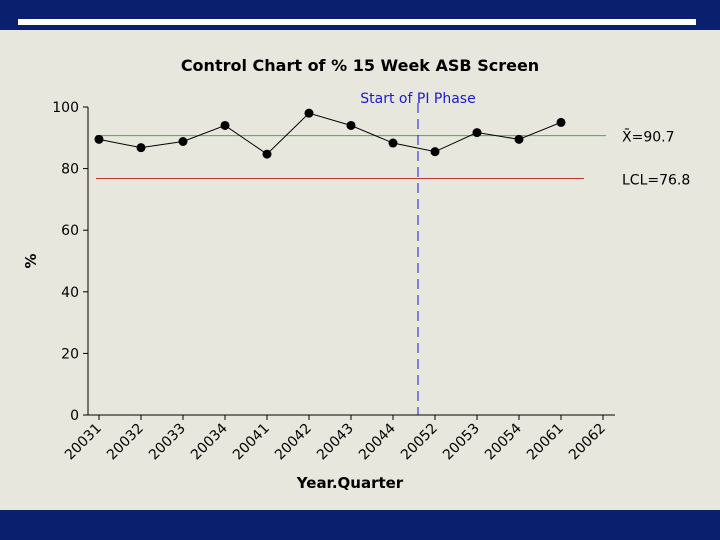 The image size is (720, 540). Describe the element at coordinates (293, 442) in the screenshot. I see `x-tick-label-20042: 20042` at that location.